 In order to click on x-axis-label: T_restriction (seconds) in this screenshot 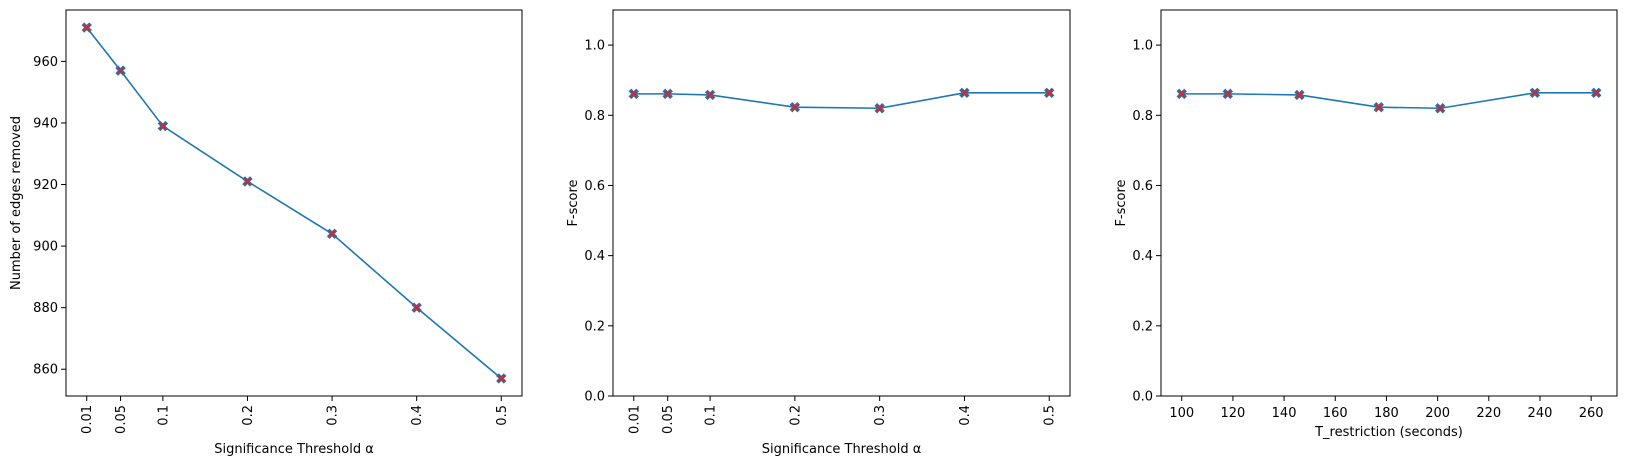, I will do `click(1388, 432)`.